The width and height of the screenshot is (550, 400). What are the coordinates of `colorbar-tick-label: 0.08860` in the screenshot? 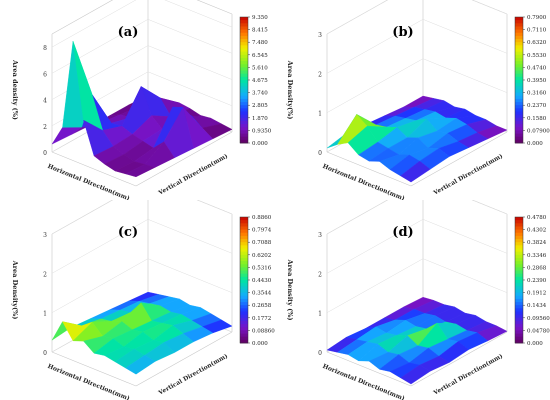 It's located at (263, 331).